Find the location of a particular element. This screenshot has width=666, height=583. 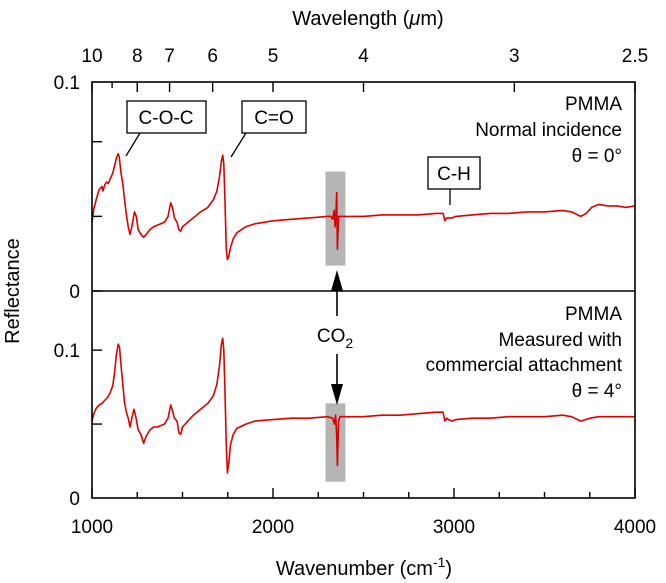

upper-panel-angle: θ = 0° is located at coordinates (597, 156).